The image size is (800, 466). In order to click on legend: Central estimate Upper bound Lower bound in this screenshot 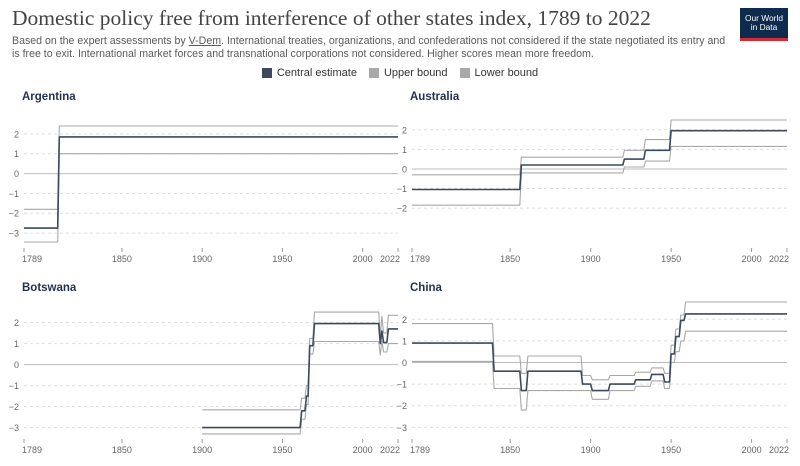, I will do `click(400, 73)`.